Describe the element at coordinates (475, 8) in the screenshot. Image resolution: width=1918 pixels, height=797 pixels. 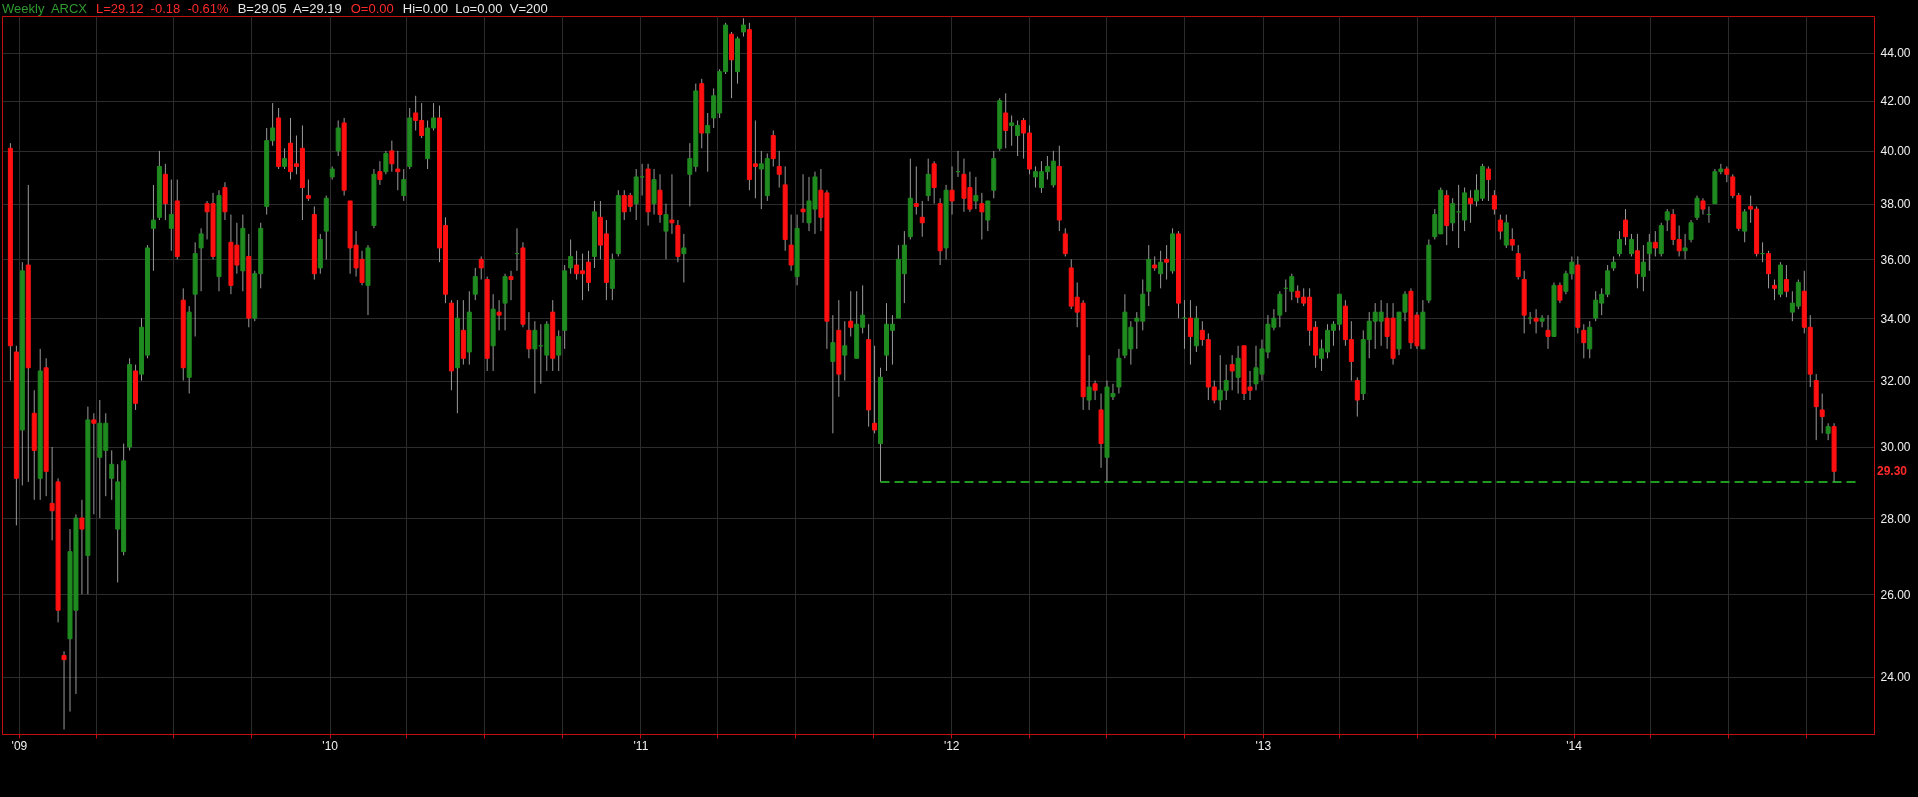
I see `text: Hi=0.00 Lo=0.00 V=200` at that location.